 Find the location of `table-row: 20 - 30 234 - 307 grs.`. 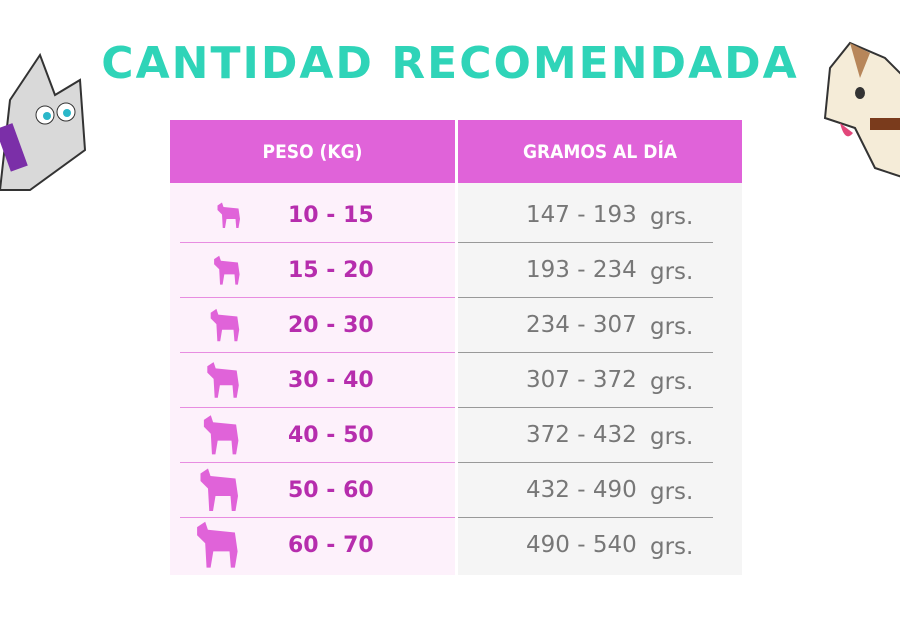

table-row: 20 - 30 234 - 307 grs. is located at coordinates (456, 325).